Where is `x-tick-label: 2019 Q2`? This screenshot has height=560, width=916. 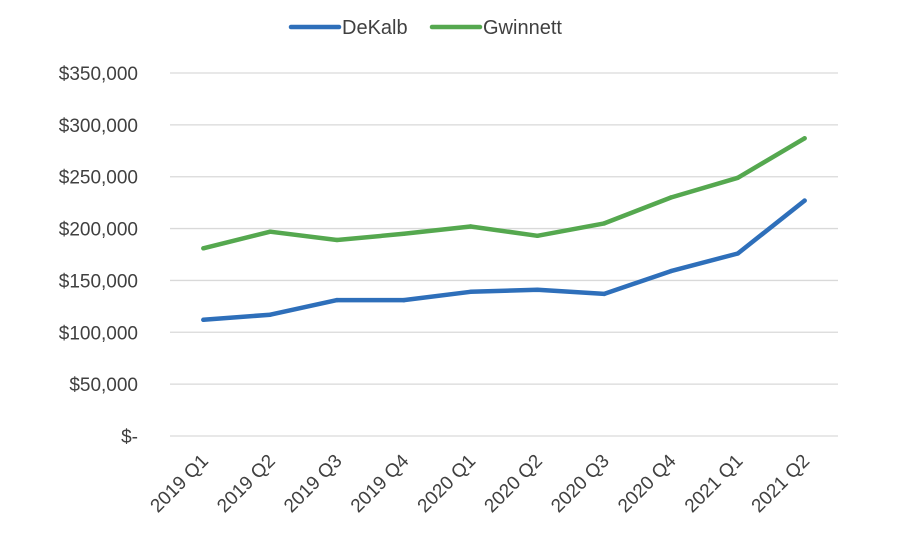
x-tick-label: 2019 Q2 is located at coordinates (246, 484).